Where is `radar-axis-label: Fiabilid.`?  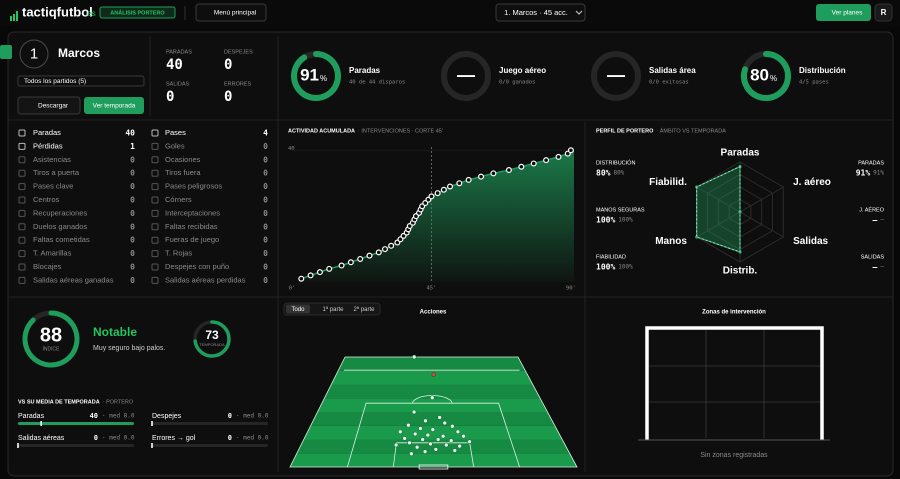
radar-axis-label: Fiabilid. is located at coordinates (668, 182).